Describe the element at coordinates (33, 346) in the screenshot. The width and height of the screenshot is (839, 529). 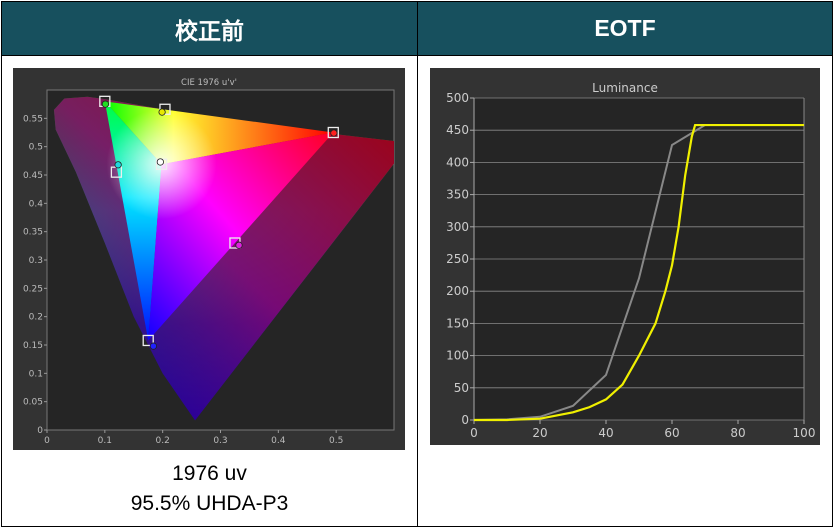
I see `y-tick-label: 0.15` at that location.